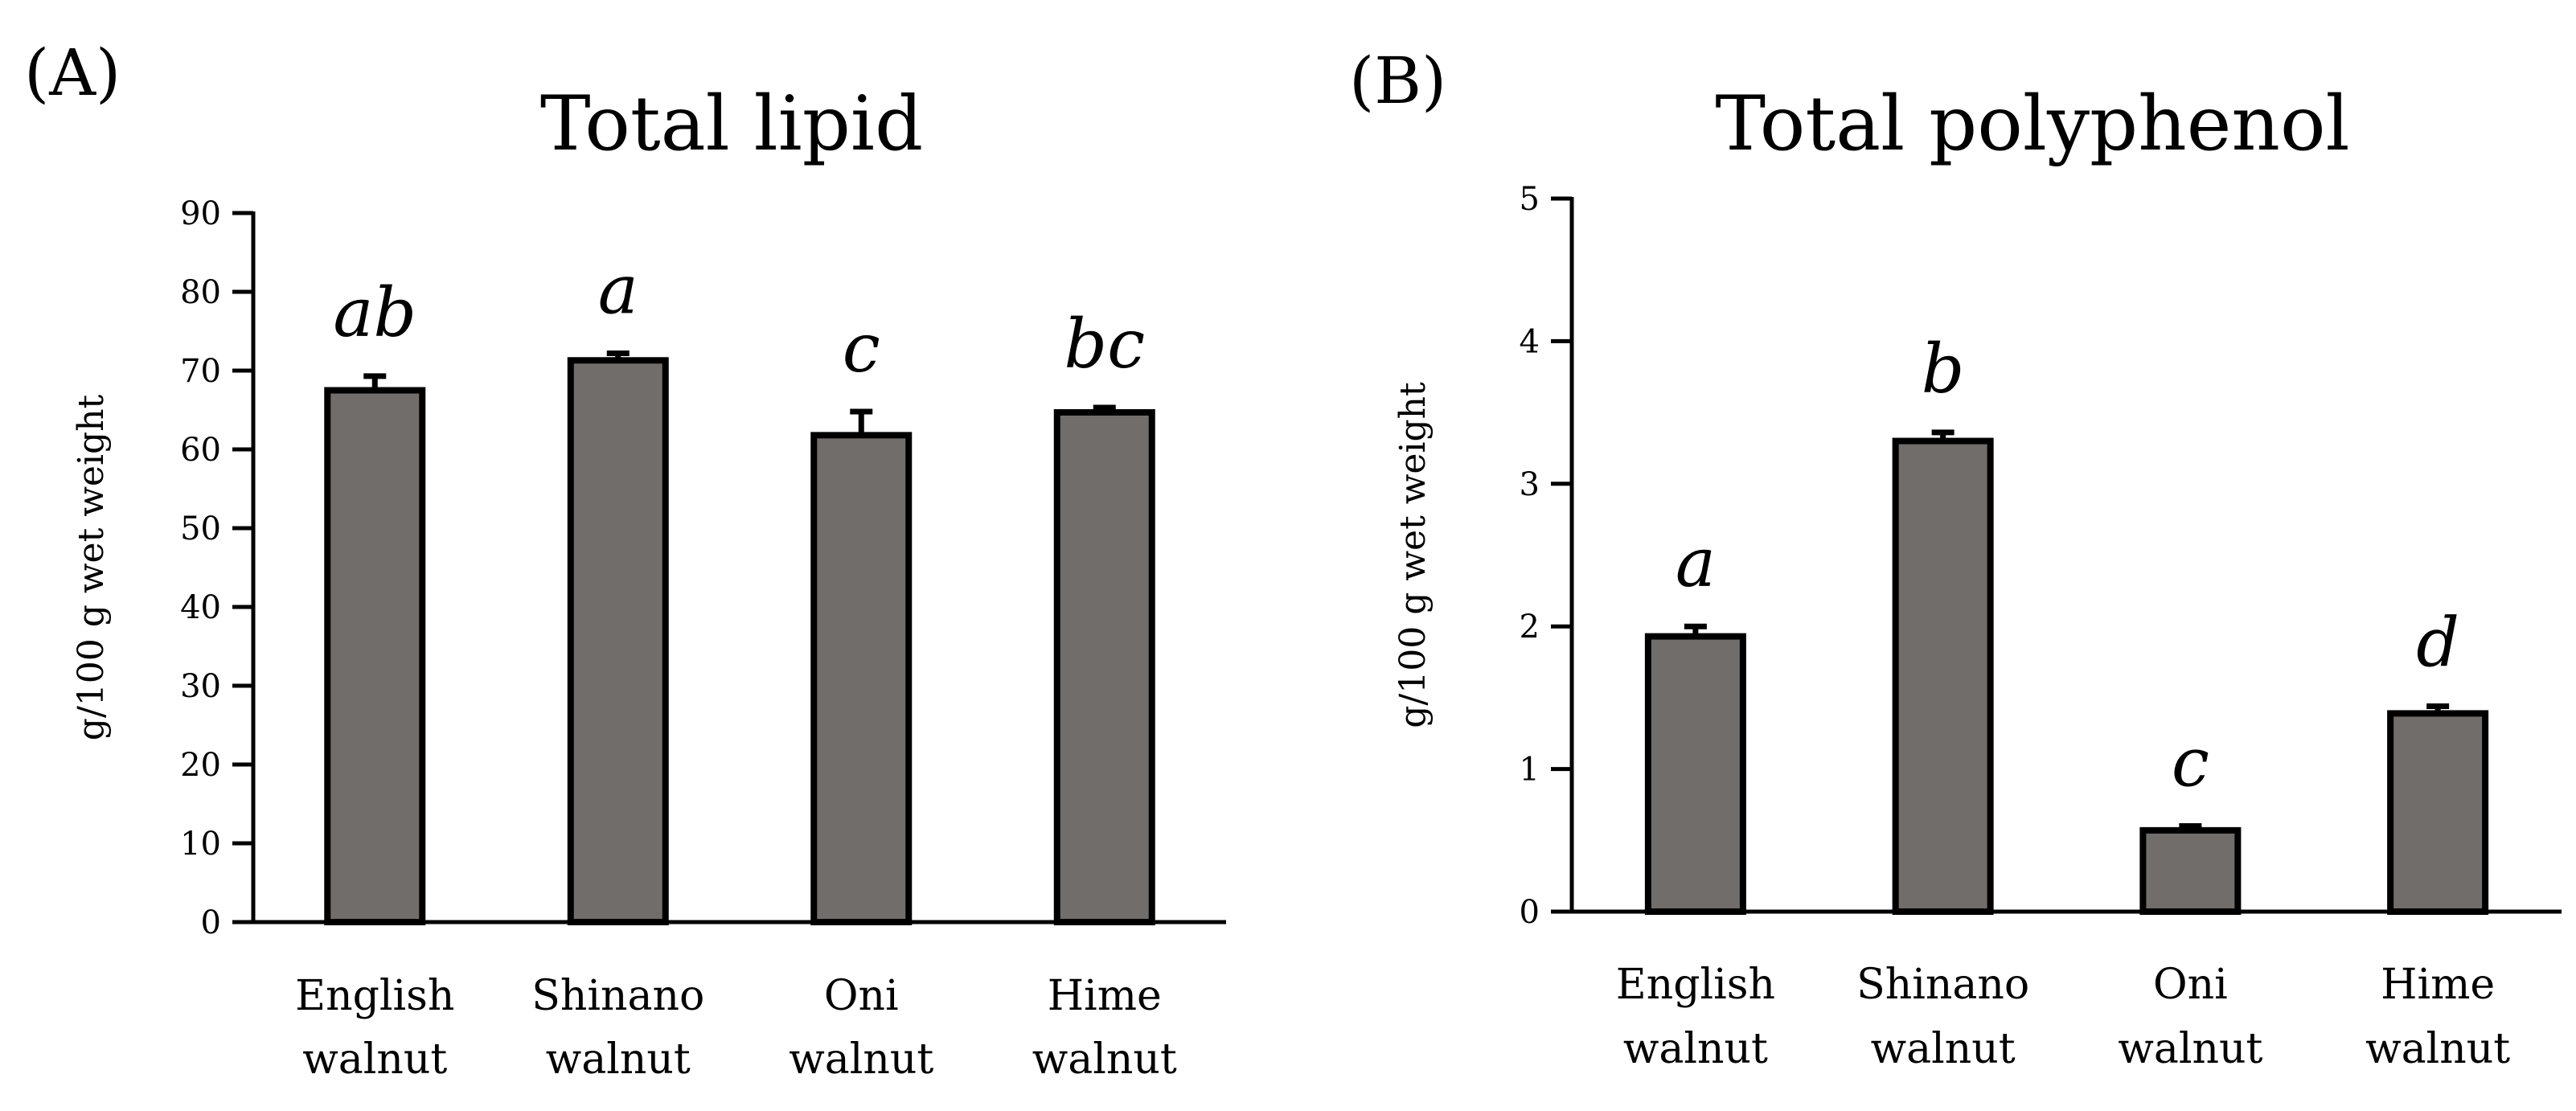 Image resolution: width=2576 pixels, height=1111 pixels. I want to click on chart-title: Total polyphenol, so click(2032, 124).